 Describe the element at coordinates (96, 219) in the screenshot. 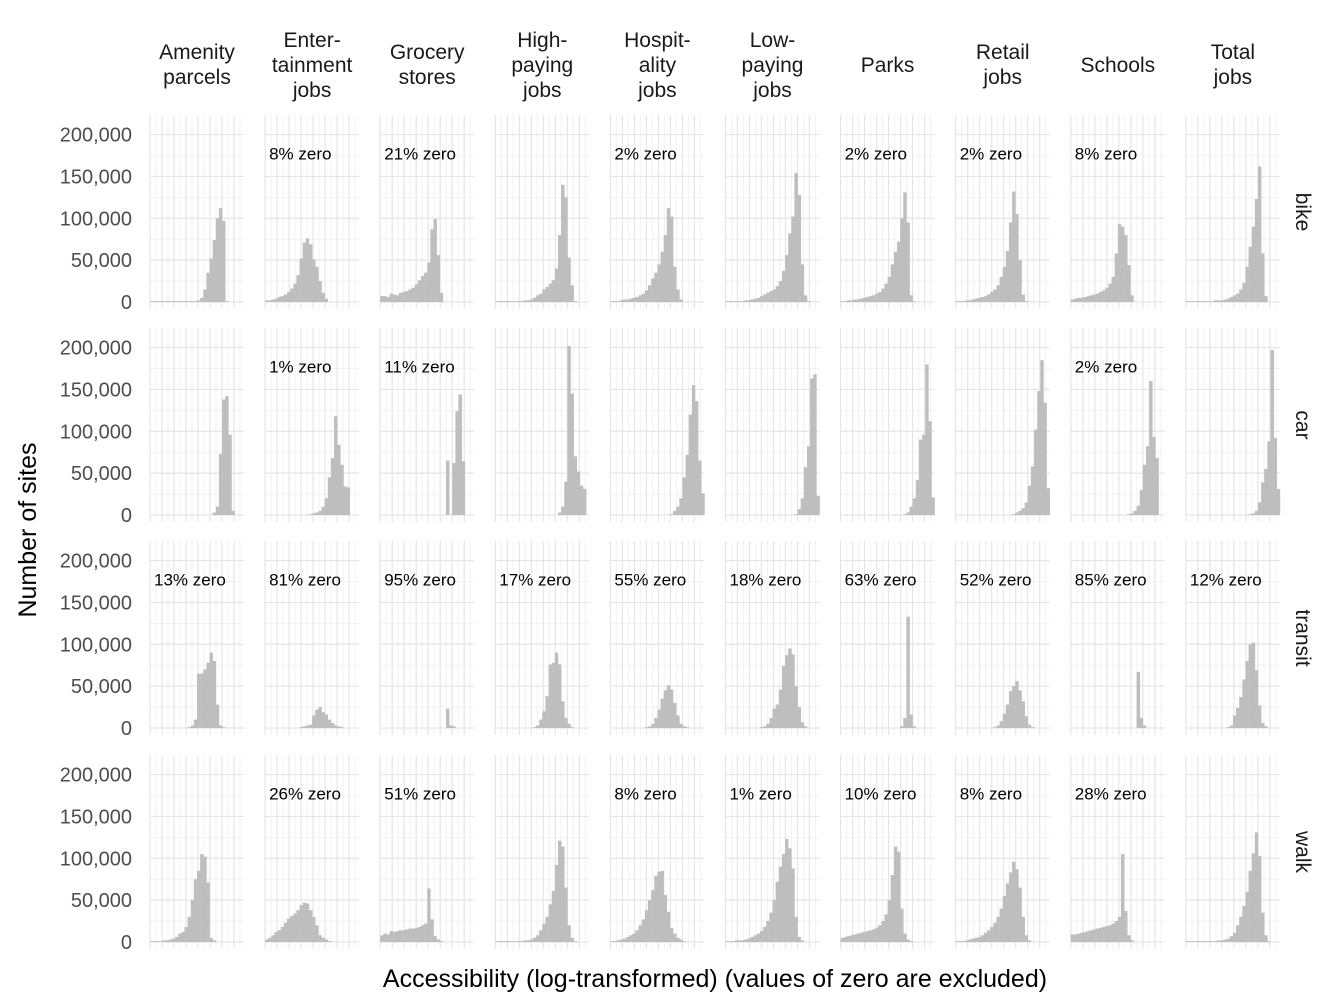

I see `y-tick-label: 100,000` at that location.